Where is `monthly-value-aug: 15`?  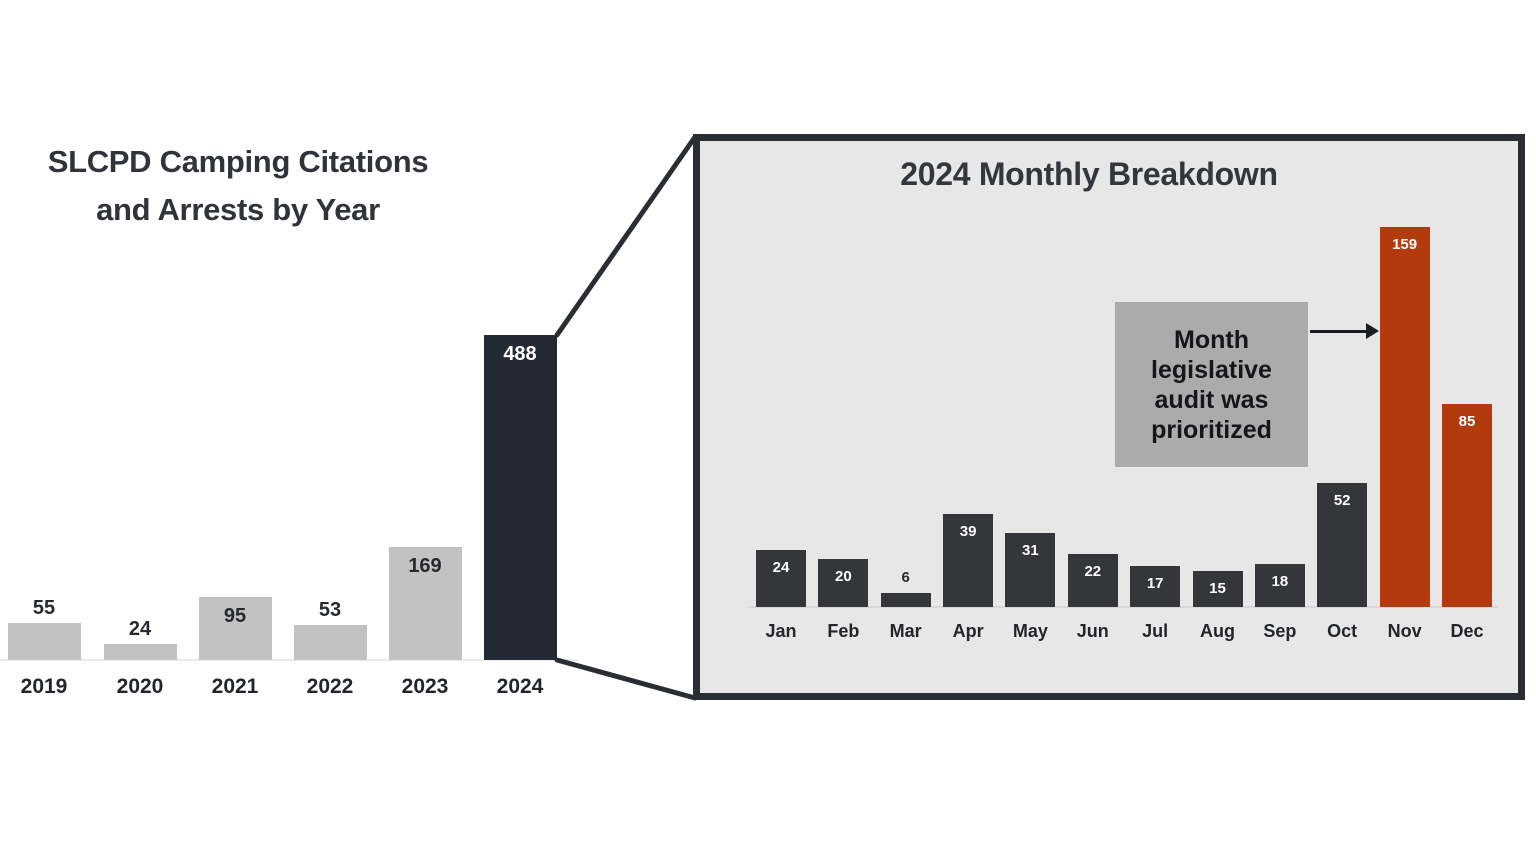
monthly-value-aug: 15 is located at coordinates (1217, 588).